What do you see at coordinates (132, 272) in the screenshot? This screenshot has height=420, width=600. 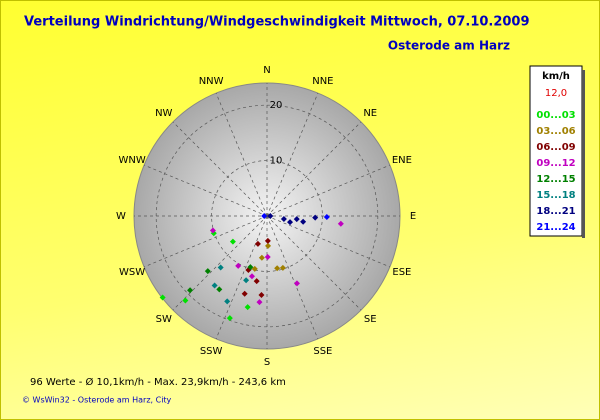 I see `direction-label: WSW` at bounding box center [132, 272].